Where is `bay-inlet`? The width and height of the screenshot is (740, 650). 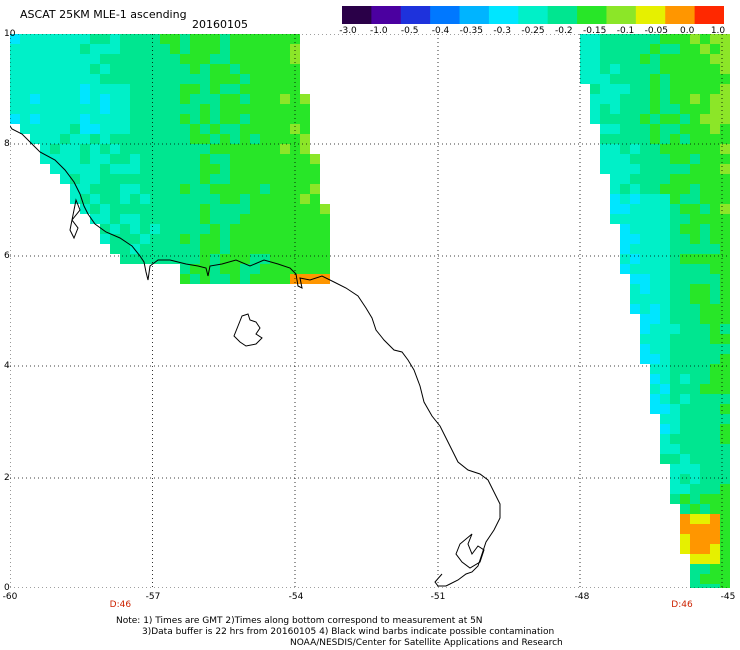 bay-inlet is located at coordinates (75, 219).